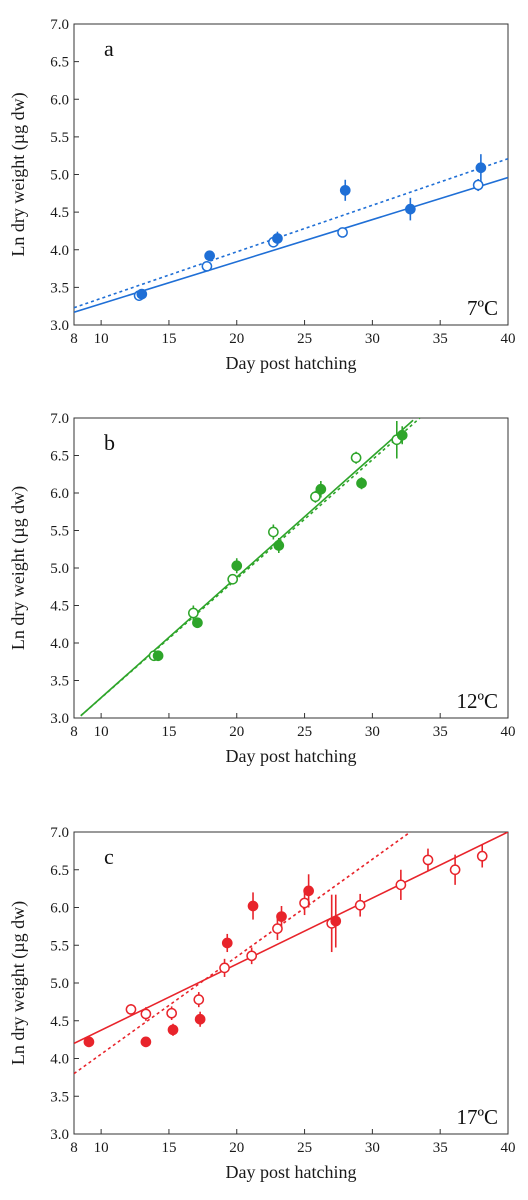 Image resolution: width=528 pixels, height=1200 pixels. What do you see at coordinates (109, 442) in the screenshot?
I see `panel-label: b` at bounding box center [109, 442].